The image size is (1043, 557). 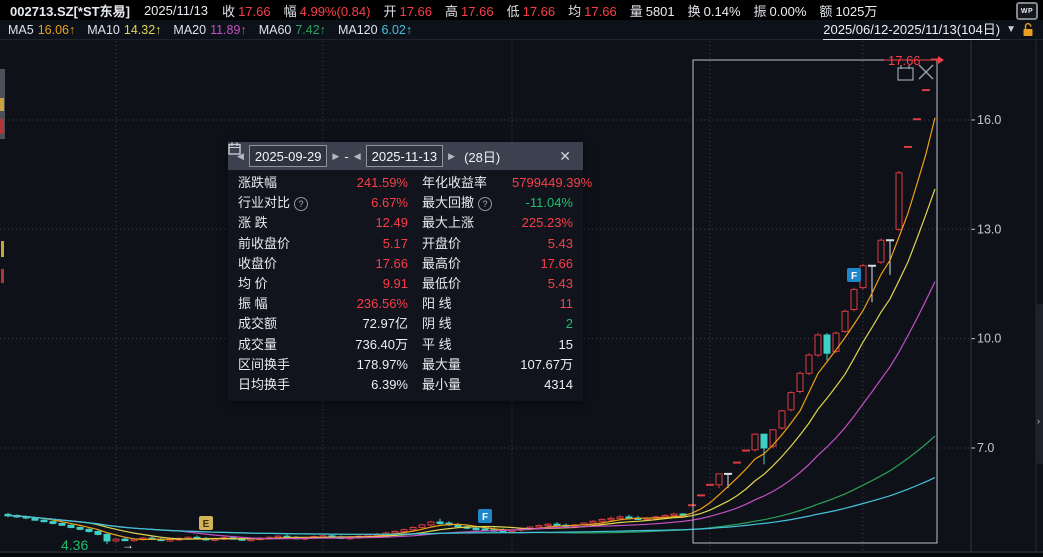 I want to click on quote-field-label: 高, so click(x=452, y=11).